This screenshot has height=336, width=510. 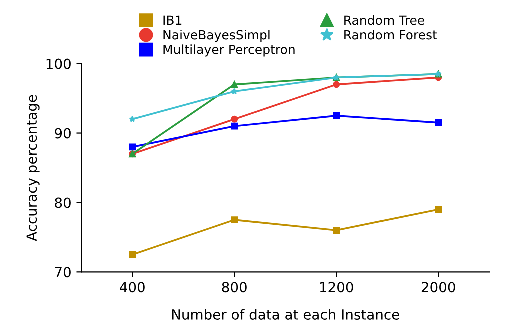 I want to click on x-tick-label: 400, so click(x=132, y=287).